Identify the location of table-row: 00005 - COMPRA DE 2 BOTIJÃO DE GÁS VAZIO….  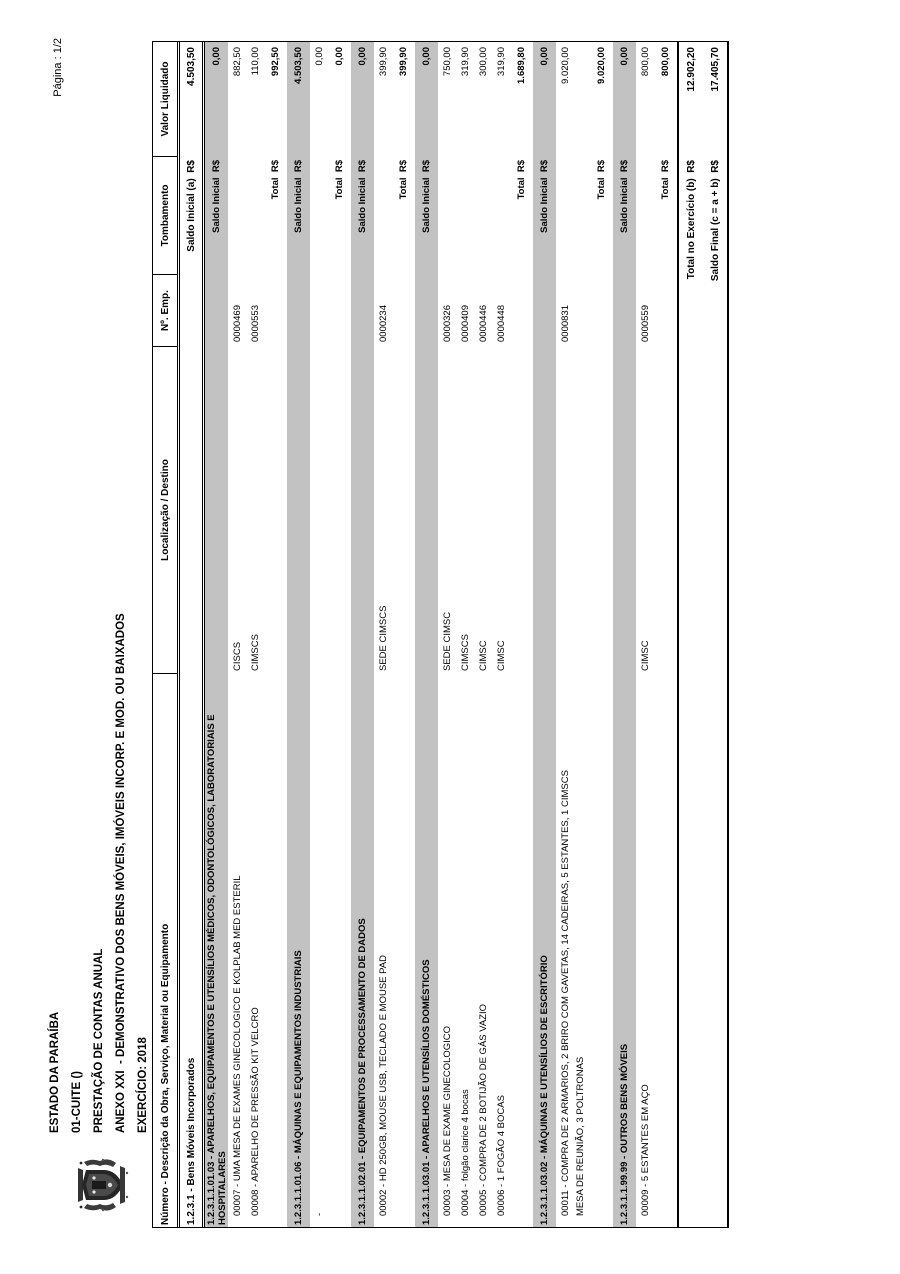
(483, 634).